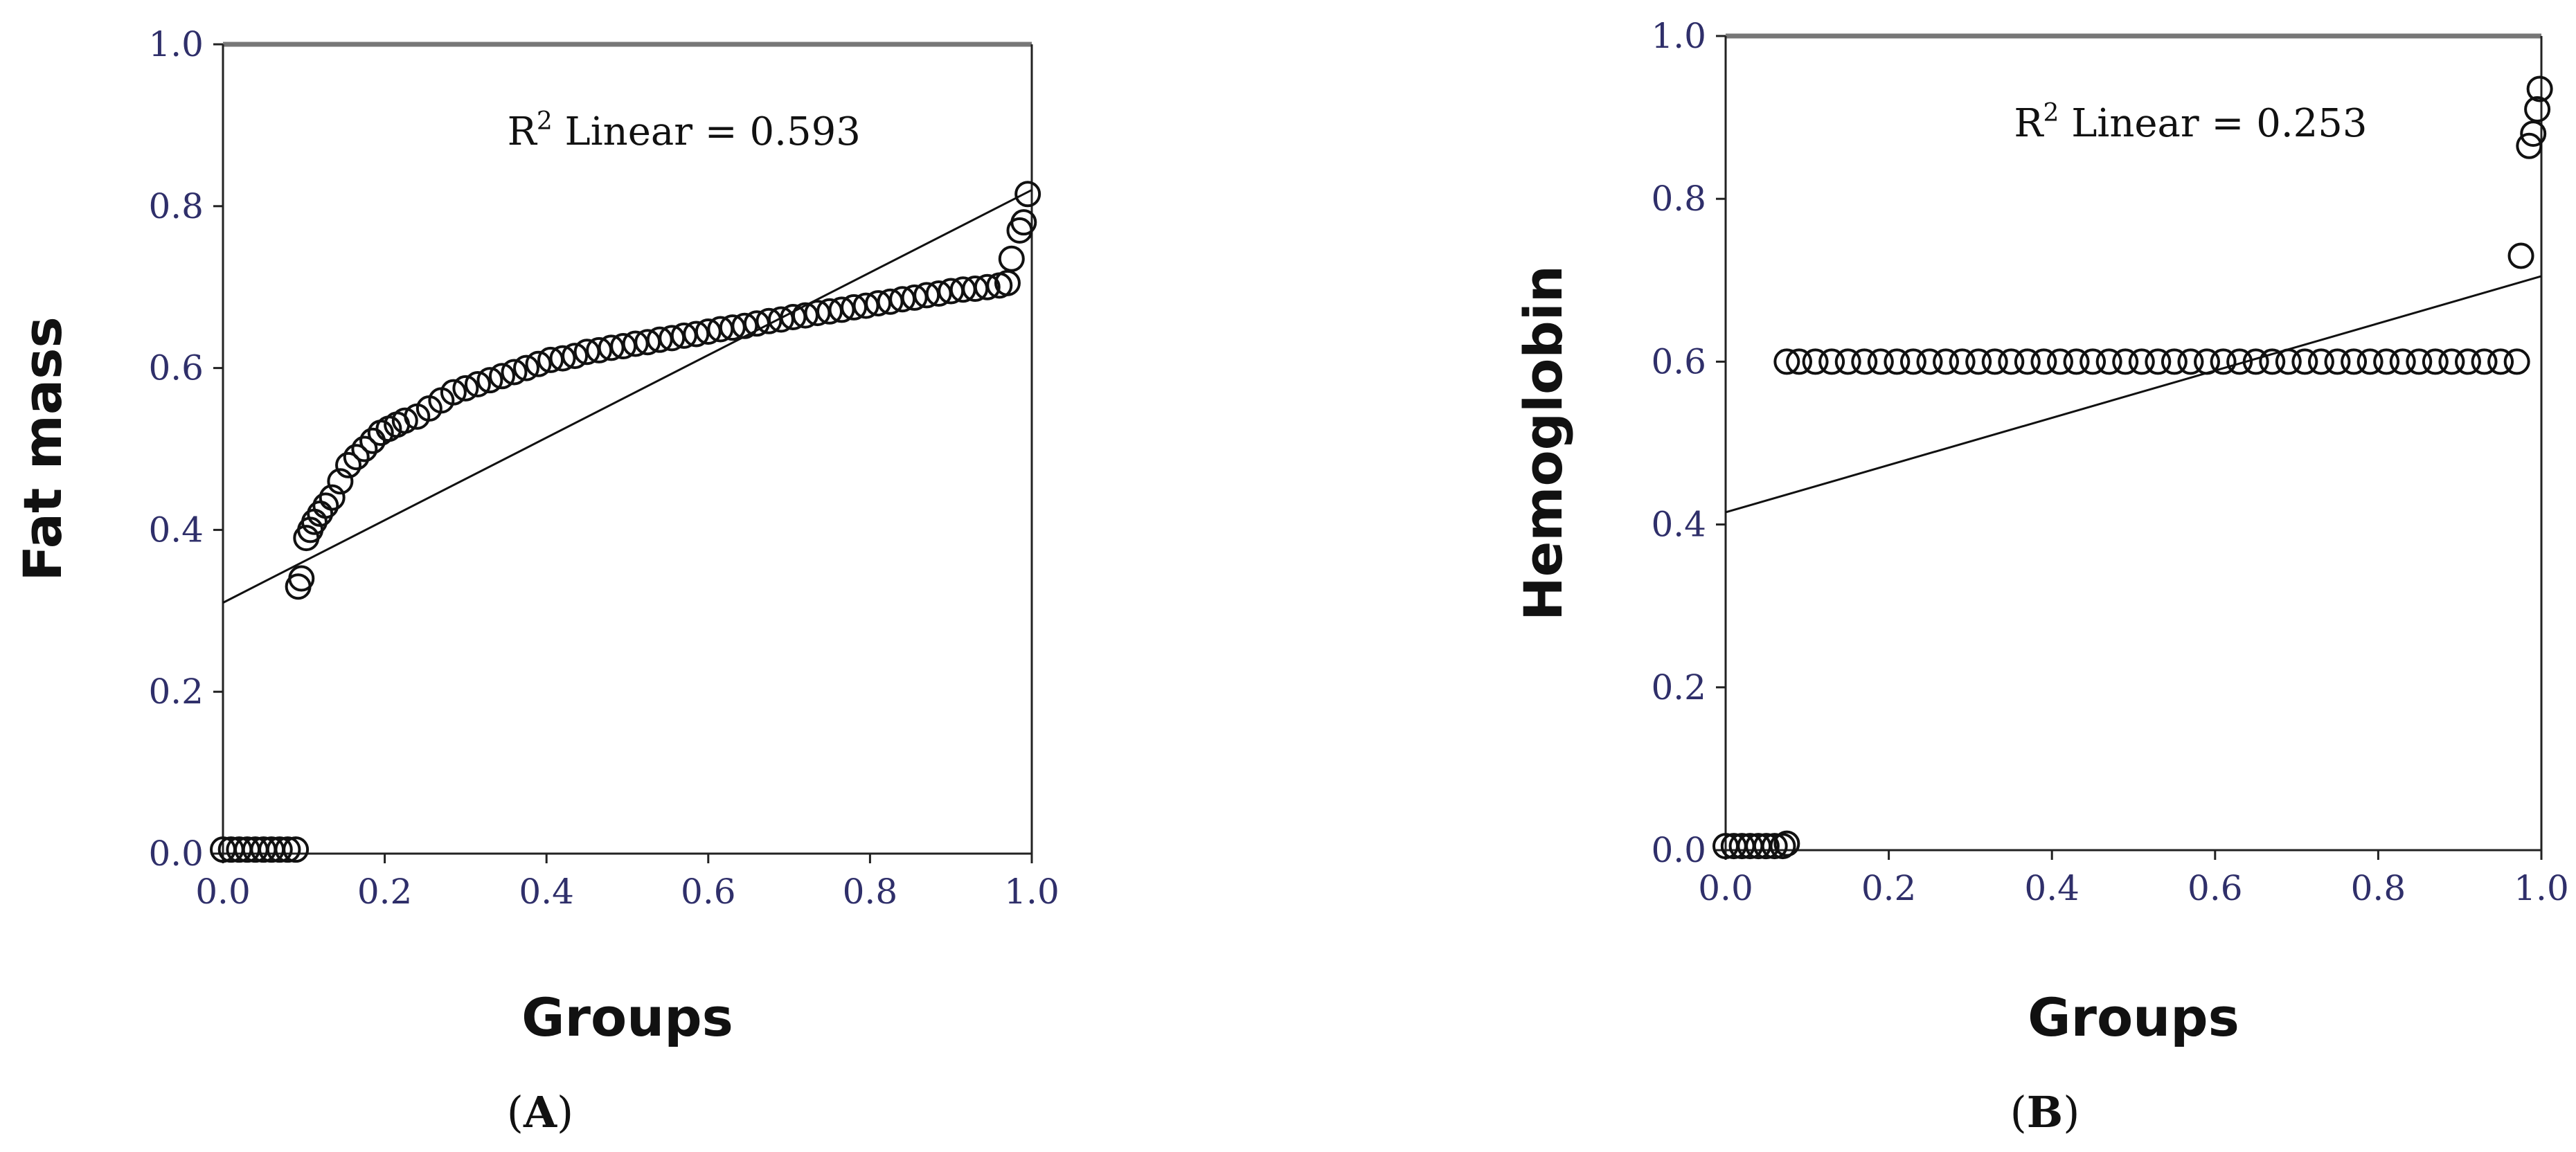 Image resolution: width=2576 pixels, height=1152 pixels. Describe the element at coordinates (176, 368) in the screenshot. I see `y-tick-label: 0.6` at that location.